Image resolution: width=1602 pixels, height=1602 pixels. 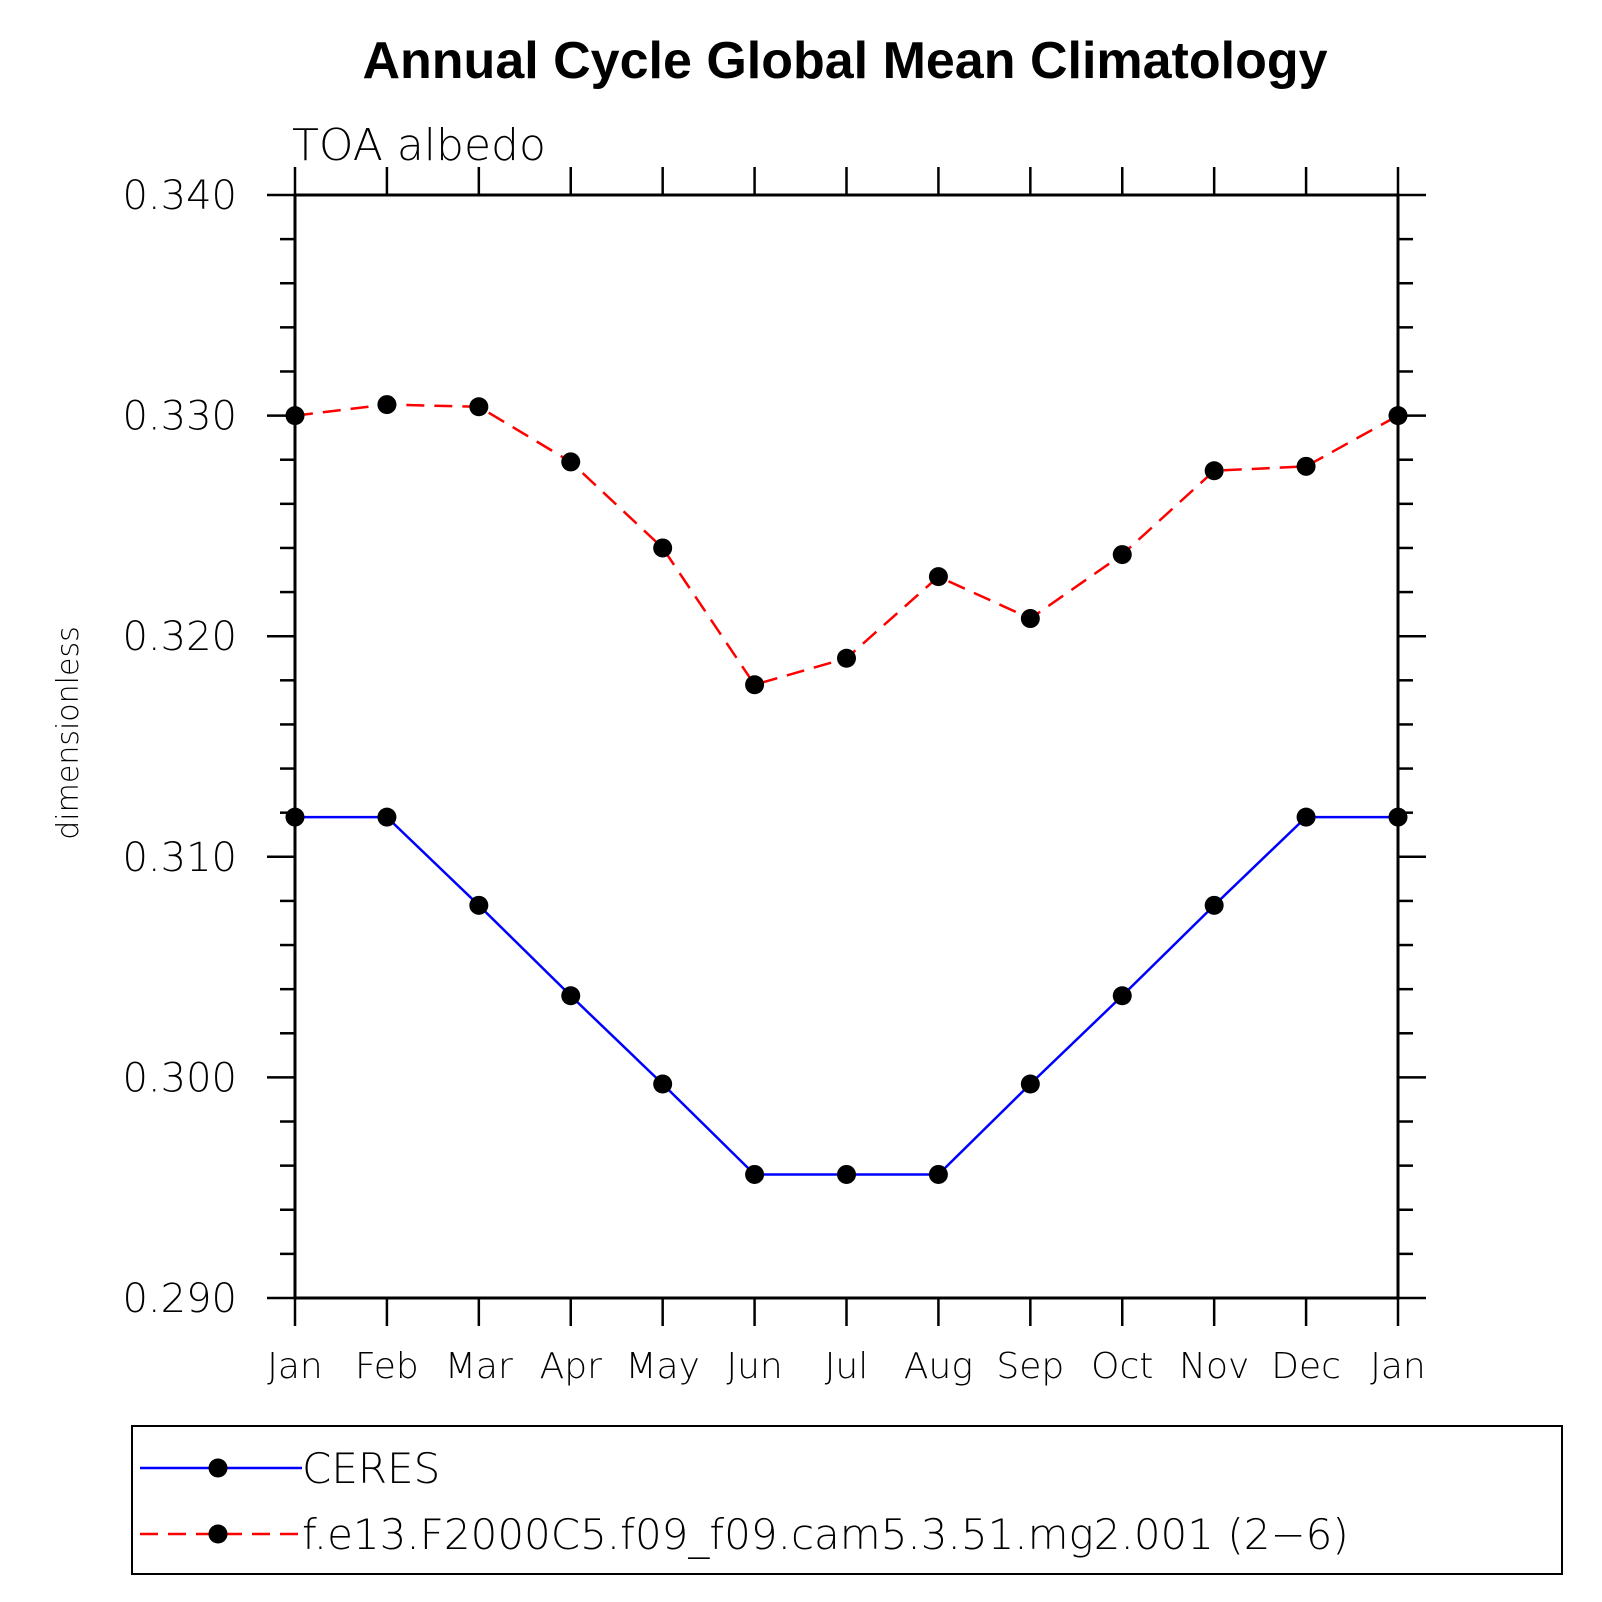 What do you see at coordinates (371, 1468) in the screenshot?
I see `legend-label-1: CERES` at bounding box center [371, 1468].